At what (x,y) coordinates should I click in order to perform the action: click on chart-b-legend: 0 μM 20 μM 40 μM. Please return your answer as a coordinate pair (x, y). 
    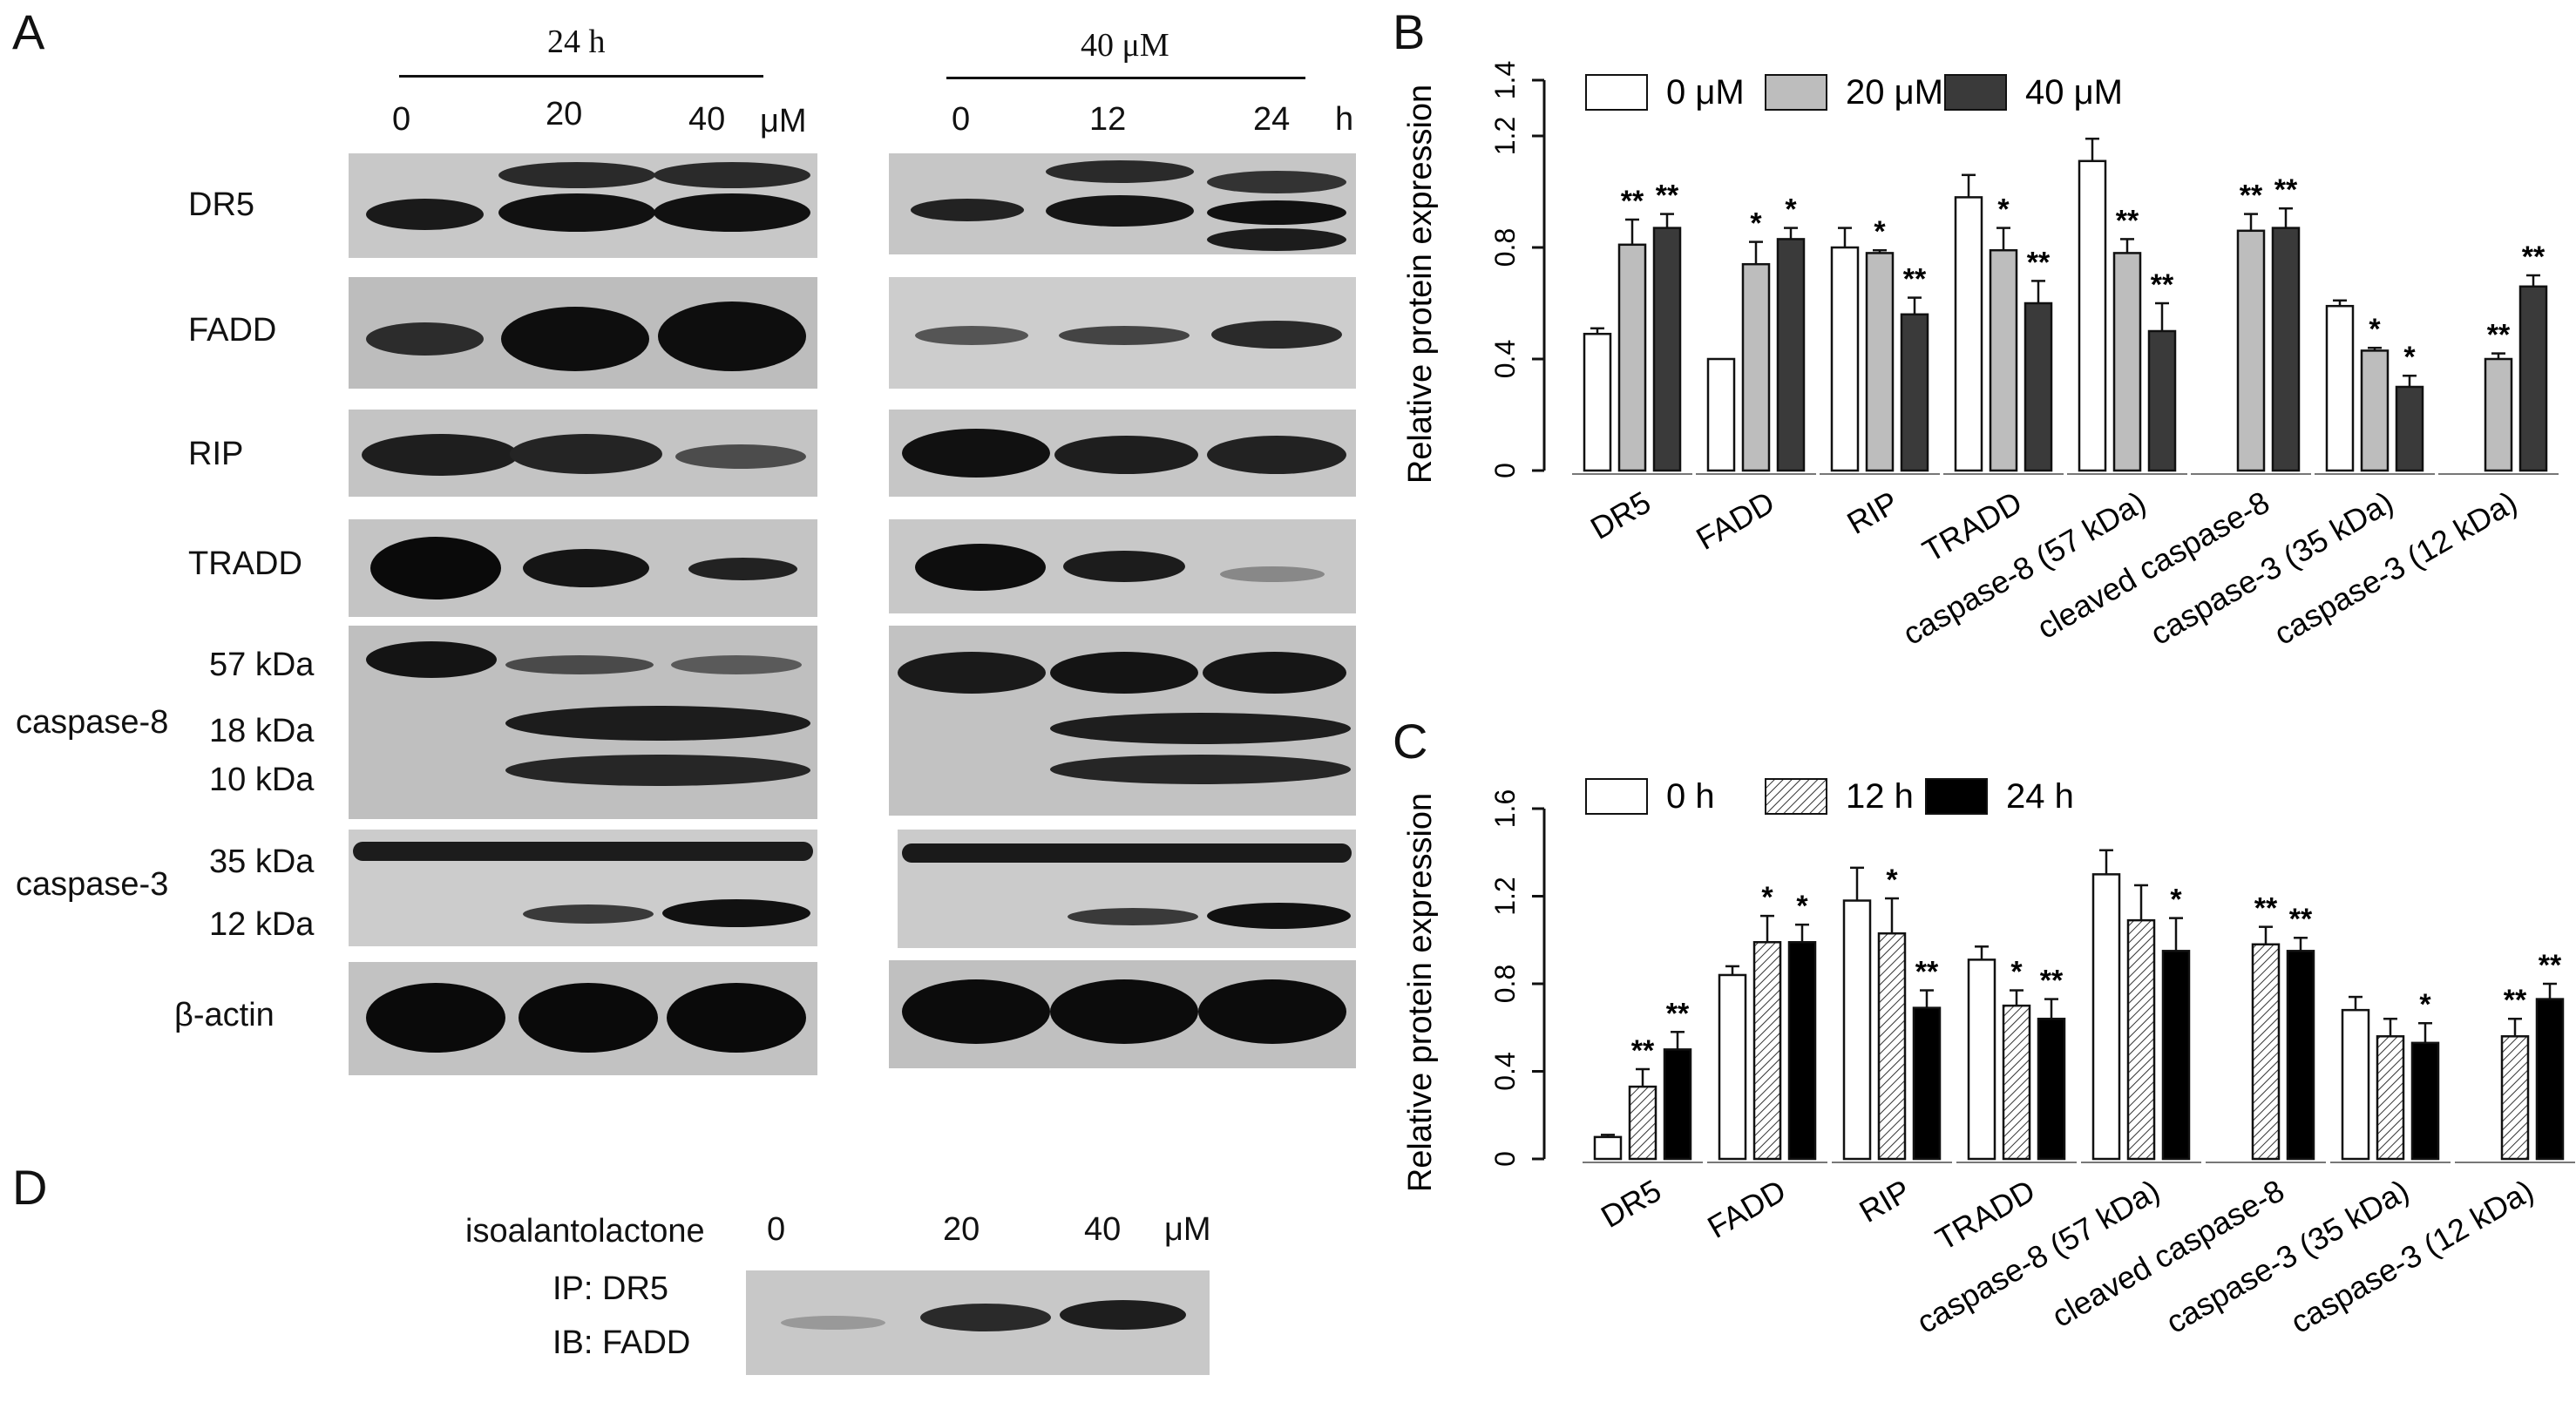
    Looking at the image, I should click on (1854, 92).